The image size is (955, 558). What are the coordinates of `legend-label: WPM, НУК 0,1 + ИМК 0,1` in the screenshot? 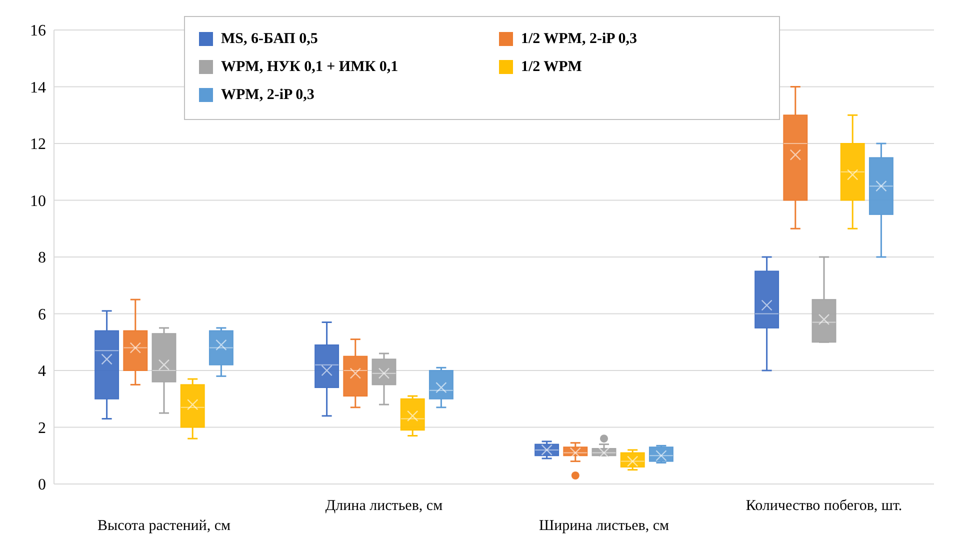 It's located at (309, 67).